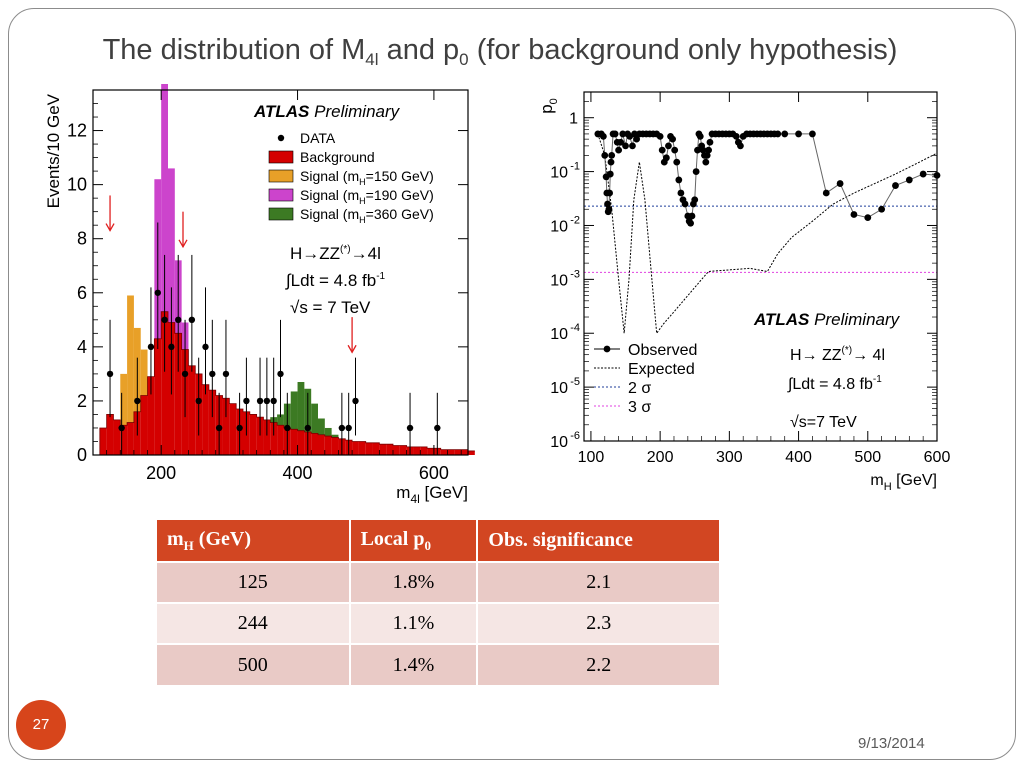 This screenshot has width=1024, height=768. What do you see at coordinates (124, 399) in the screenshot?
I see `signal-150-bin` at bounding box center [124, 399].